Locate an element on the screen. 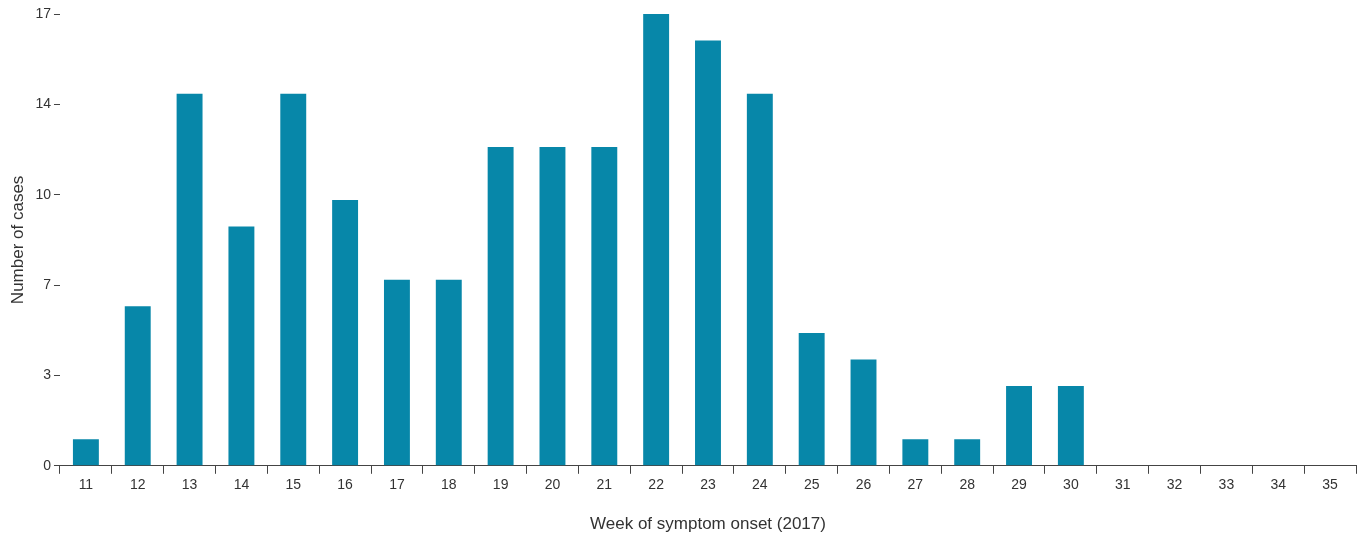 This screenshot has height=543, width=1360. x-tick-label: 29 is located at coordinates (1019, 484).